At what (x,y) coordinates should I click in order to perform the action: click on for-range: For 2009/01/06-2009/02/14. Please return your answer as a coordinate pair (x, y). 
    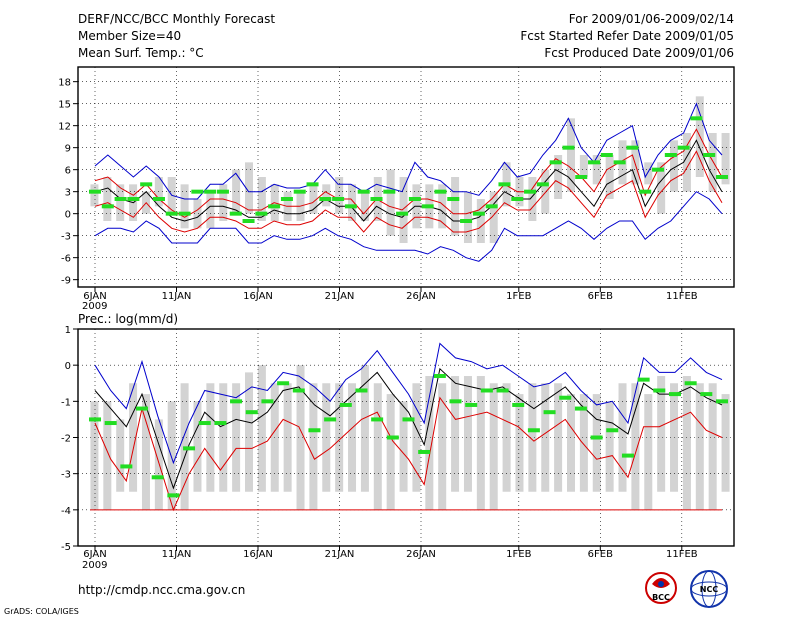
    Looking at the image, I should click on (651, 19).